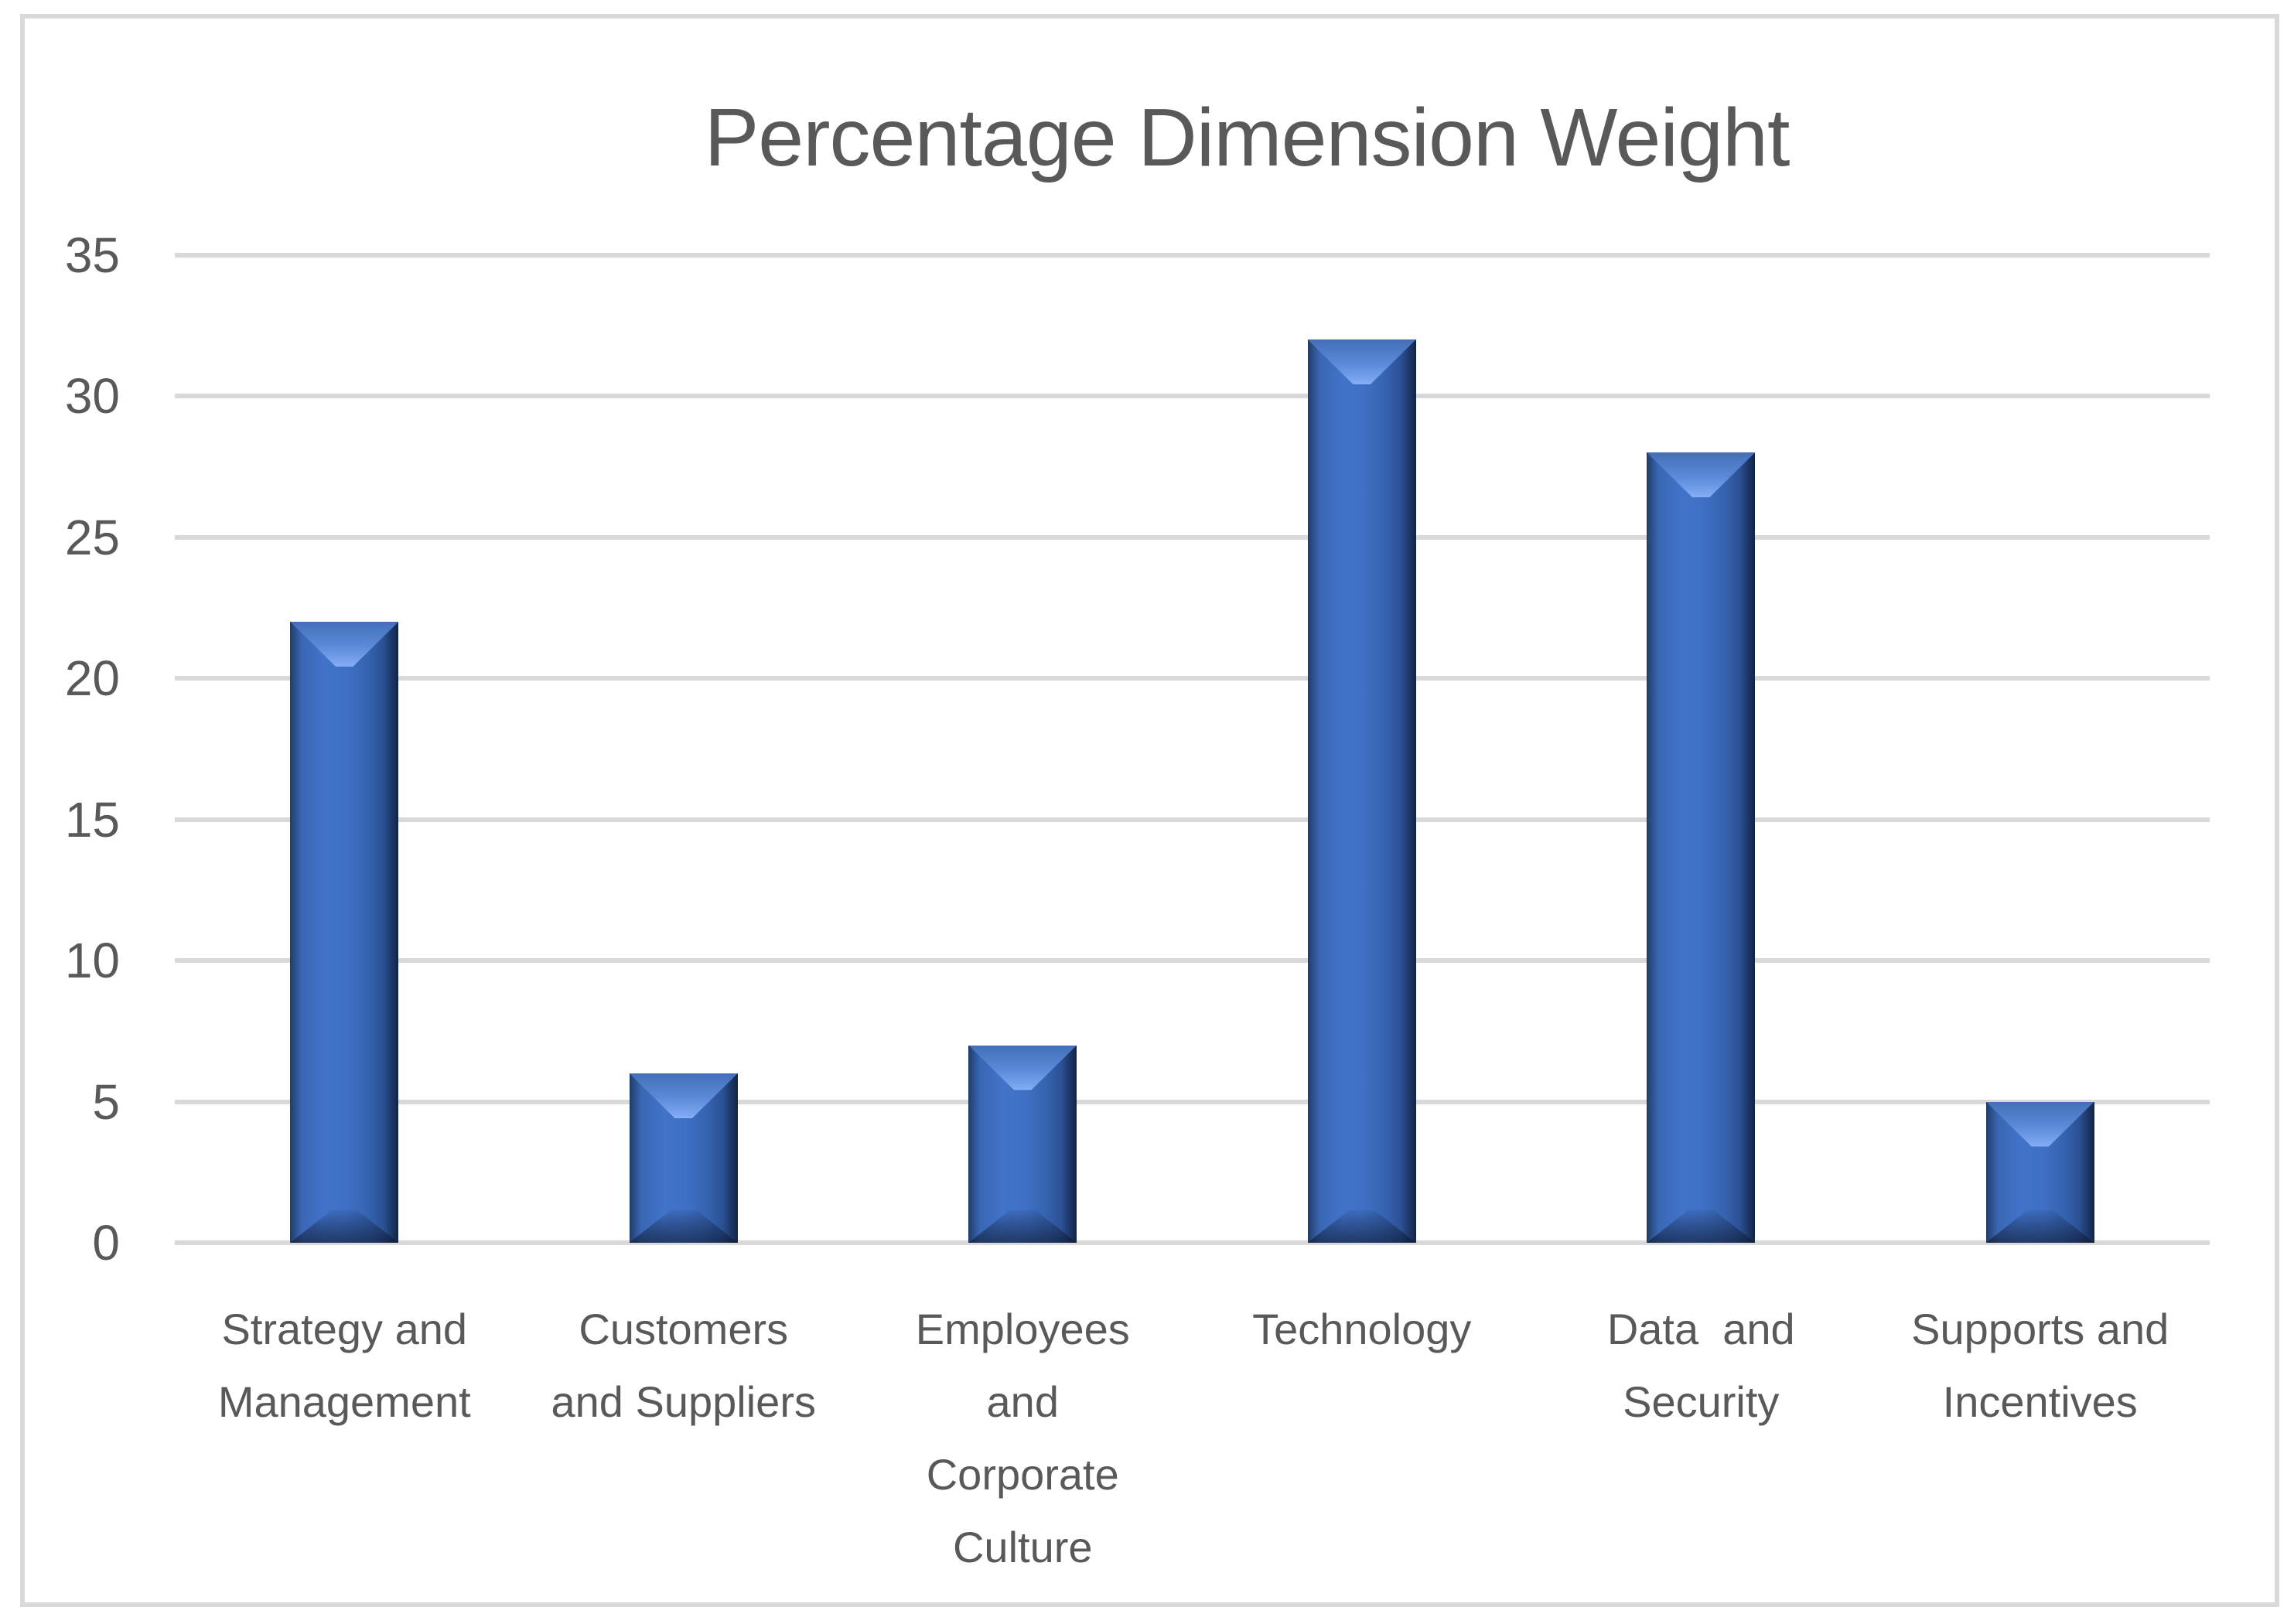 The width and height of the screenshot is (2294, 1624). What do you see at coordinates (1701, 1365) in the screenshot?
I see `x-axis-category-label: Data and Security` at bounding box center [1701, 1365].